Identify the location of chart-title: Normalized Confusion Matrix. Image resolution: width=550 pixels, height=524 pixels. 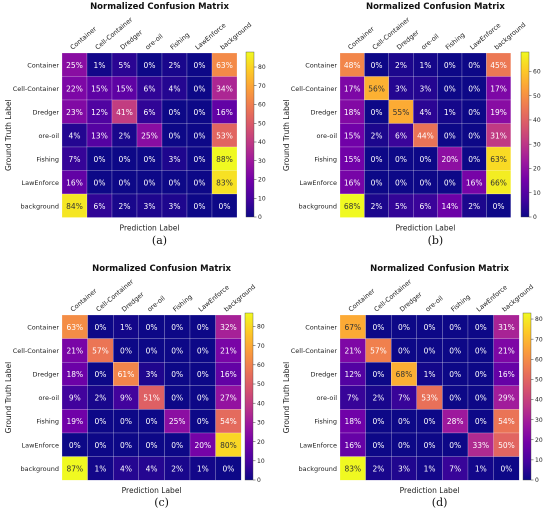
(435, 7).